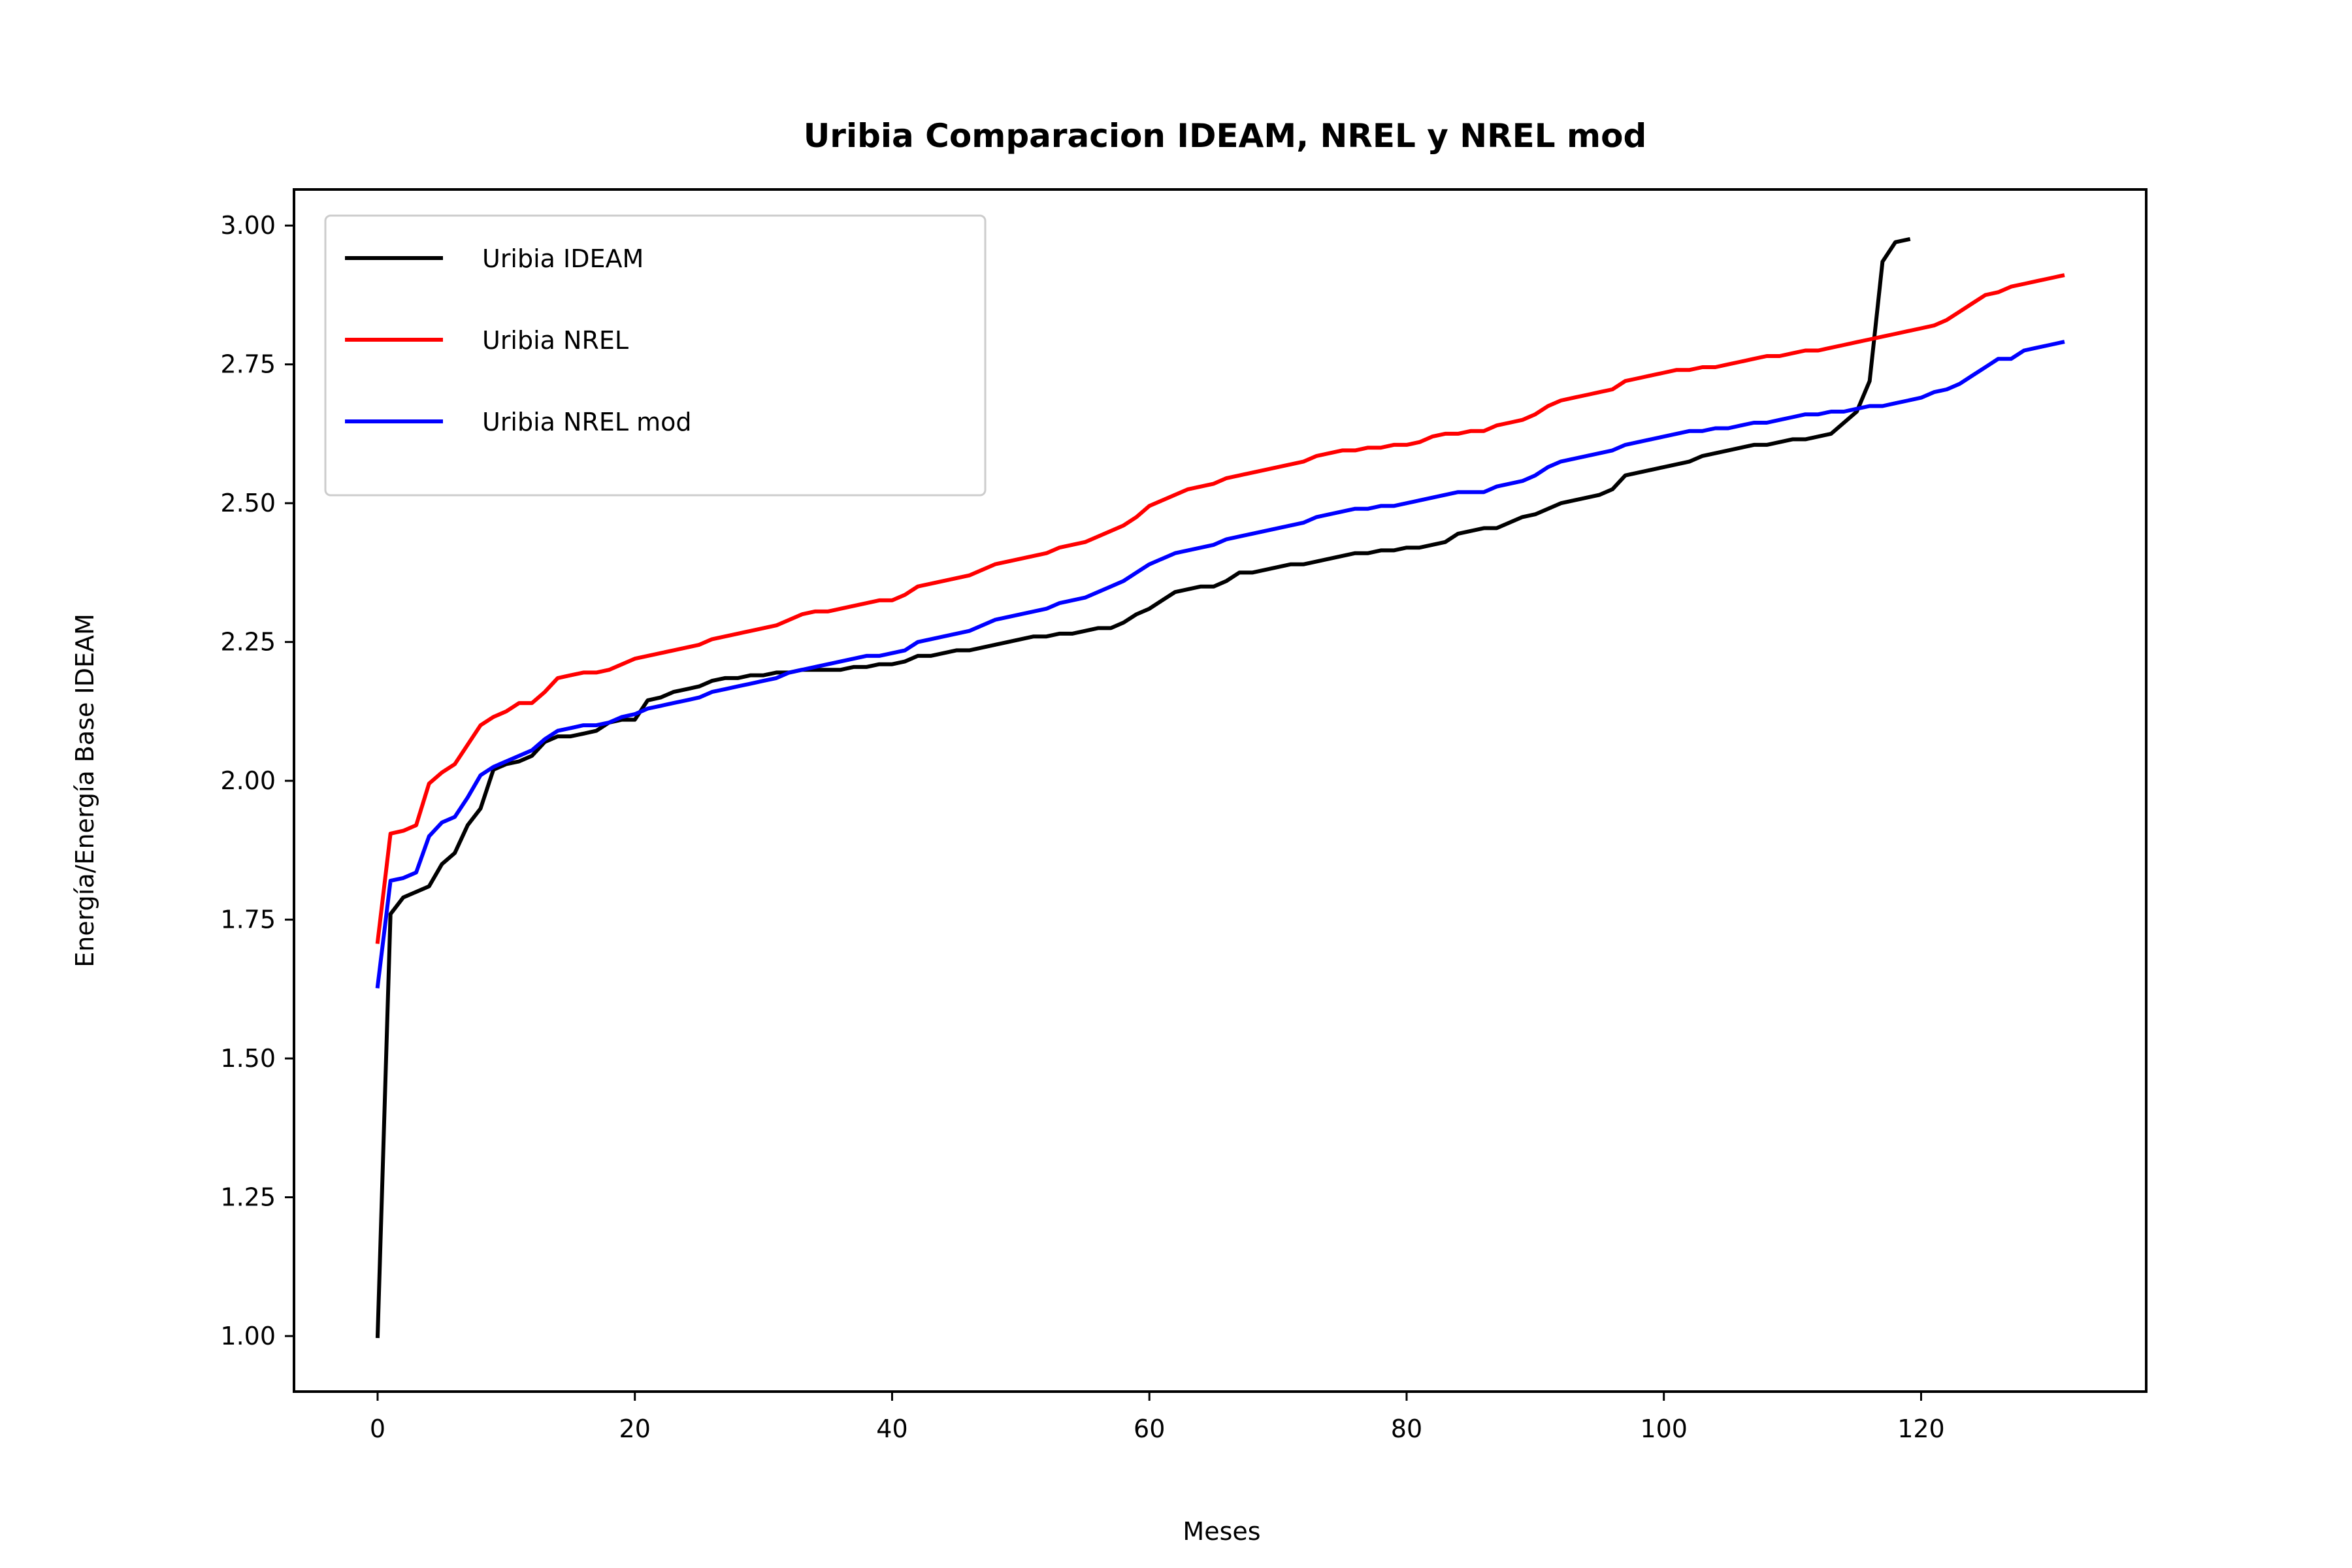  I want to click on x-tick-label: 80, so click(1406, 1428).